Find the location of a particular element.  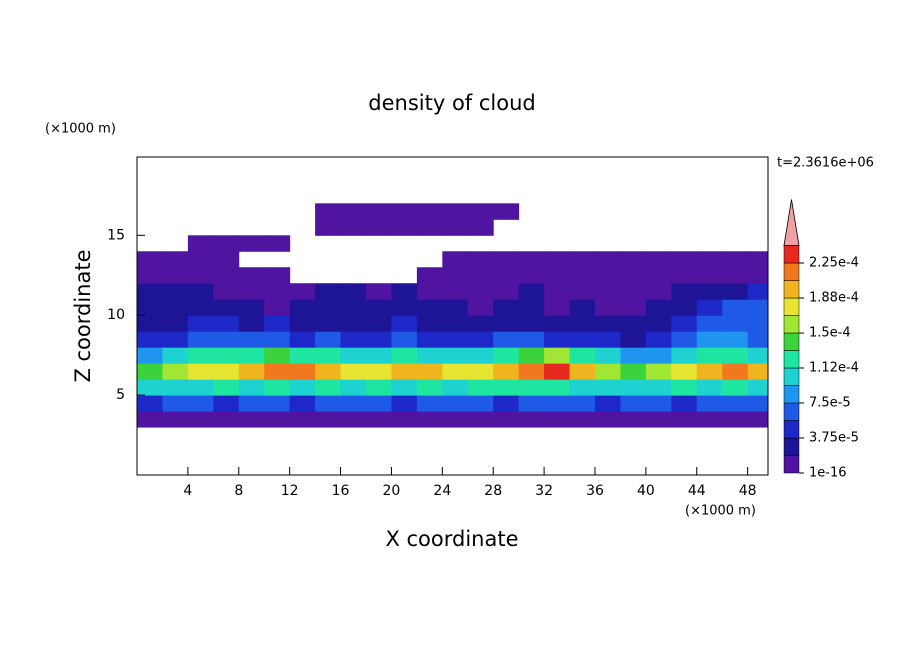

colorbar-tick-label: 1e-16 is located at coordinates (828, 473).